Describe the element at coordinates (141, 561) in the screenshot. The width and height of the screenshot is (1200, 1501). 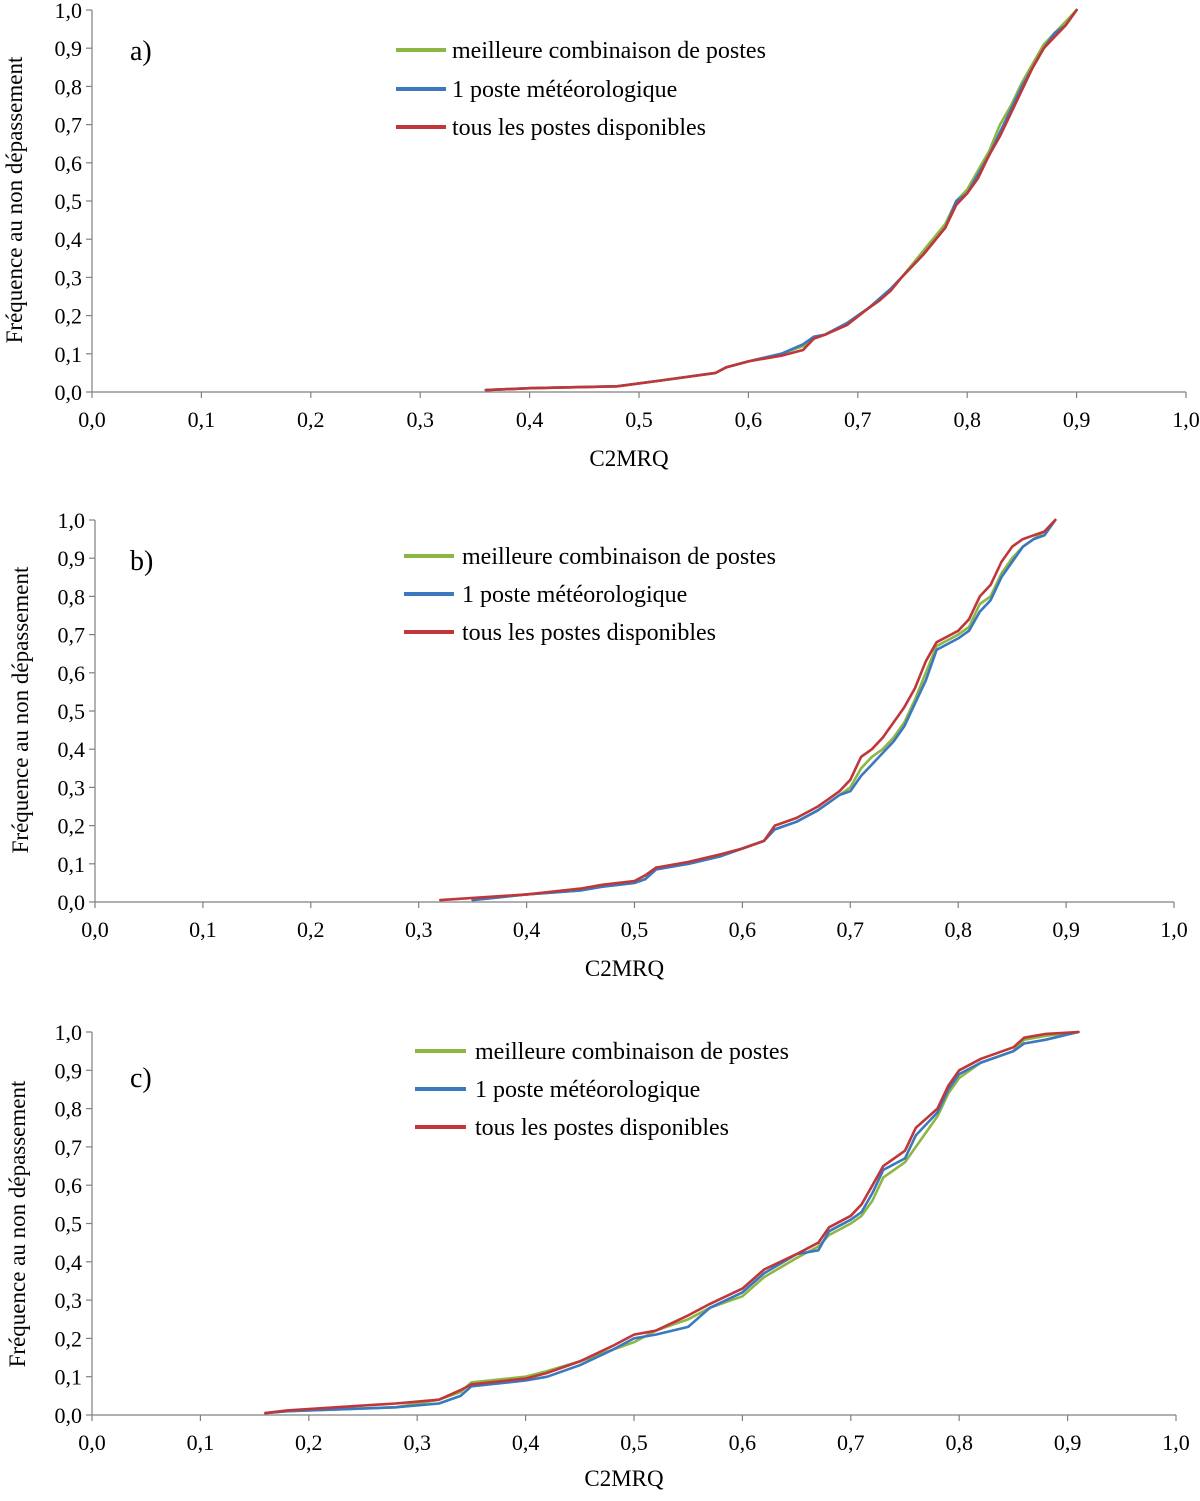
I see `panel-label: b)` at that location.